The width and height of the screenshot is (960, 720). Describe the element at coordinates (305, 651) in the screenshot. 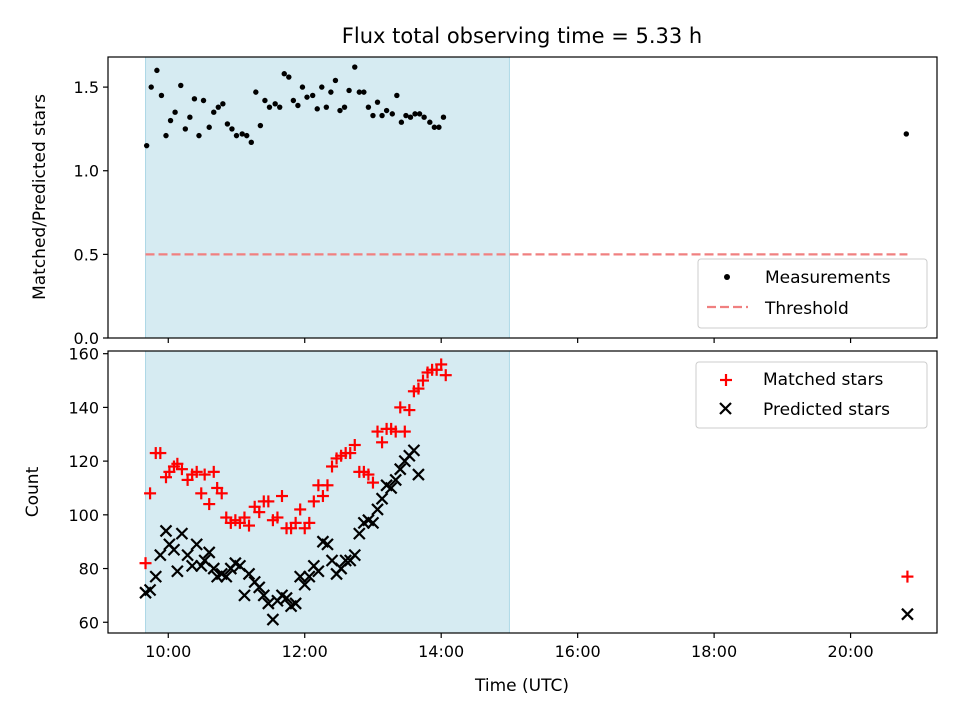

I see `x-tick-label: 12:00` at that location.